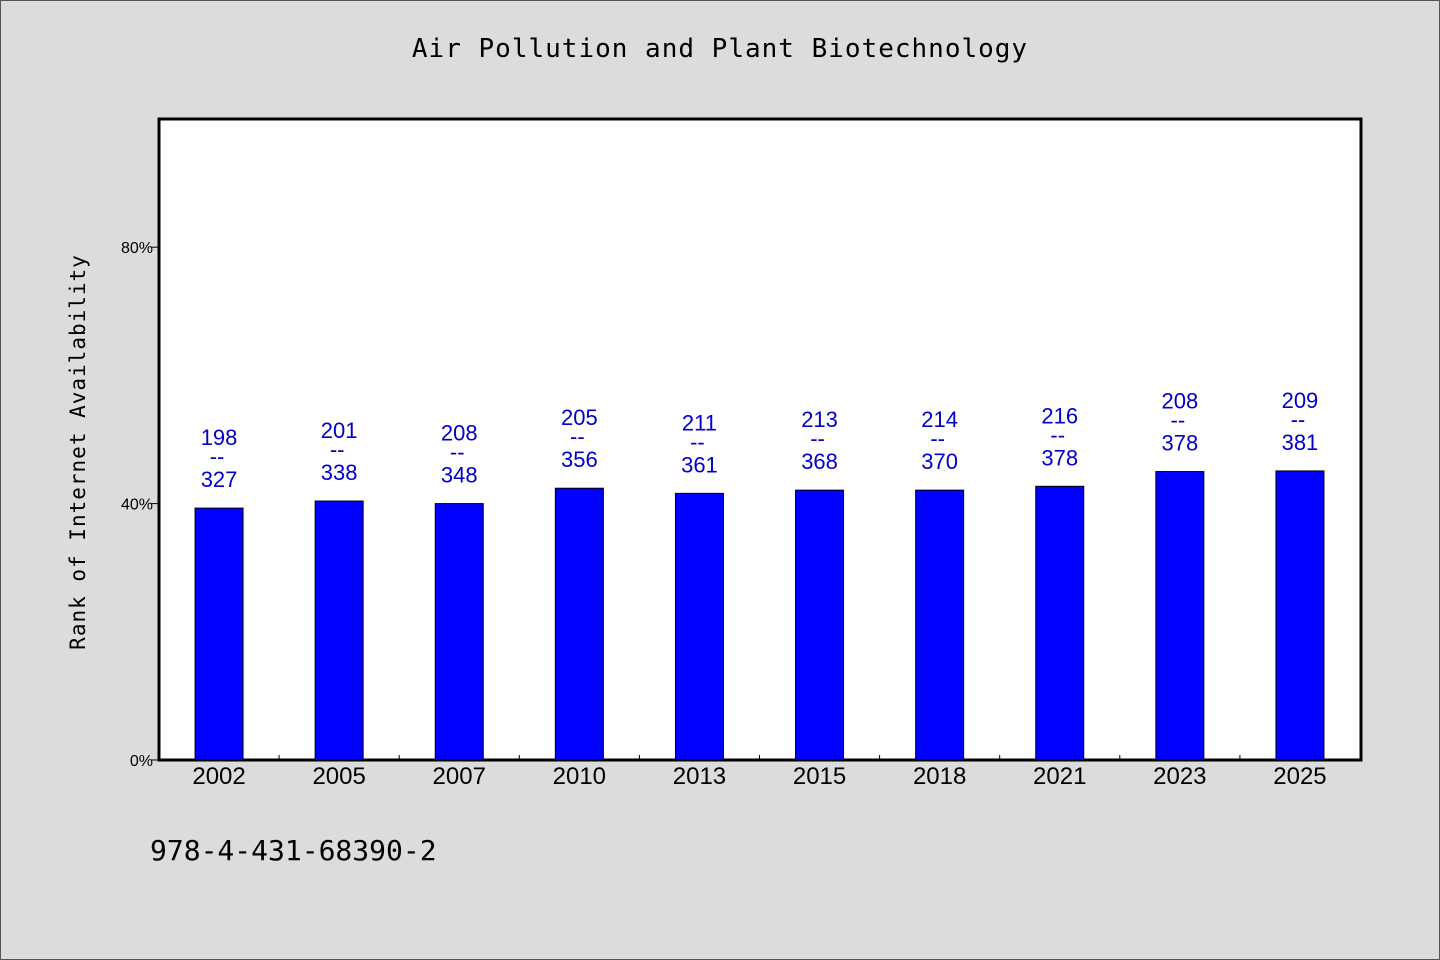  I want to click on x-tick-label: 2005, so click(338, 776).